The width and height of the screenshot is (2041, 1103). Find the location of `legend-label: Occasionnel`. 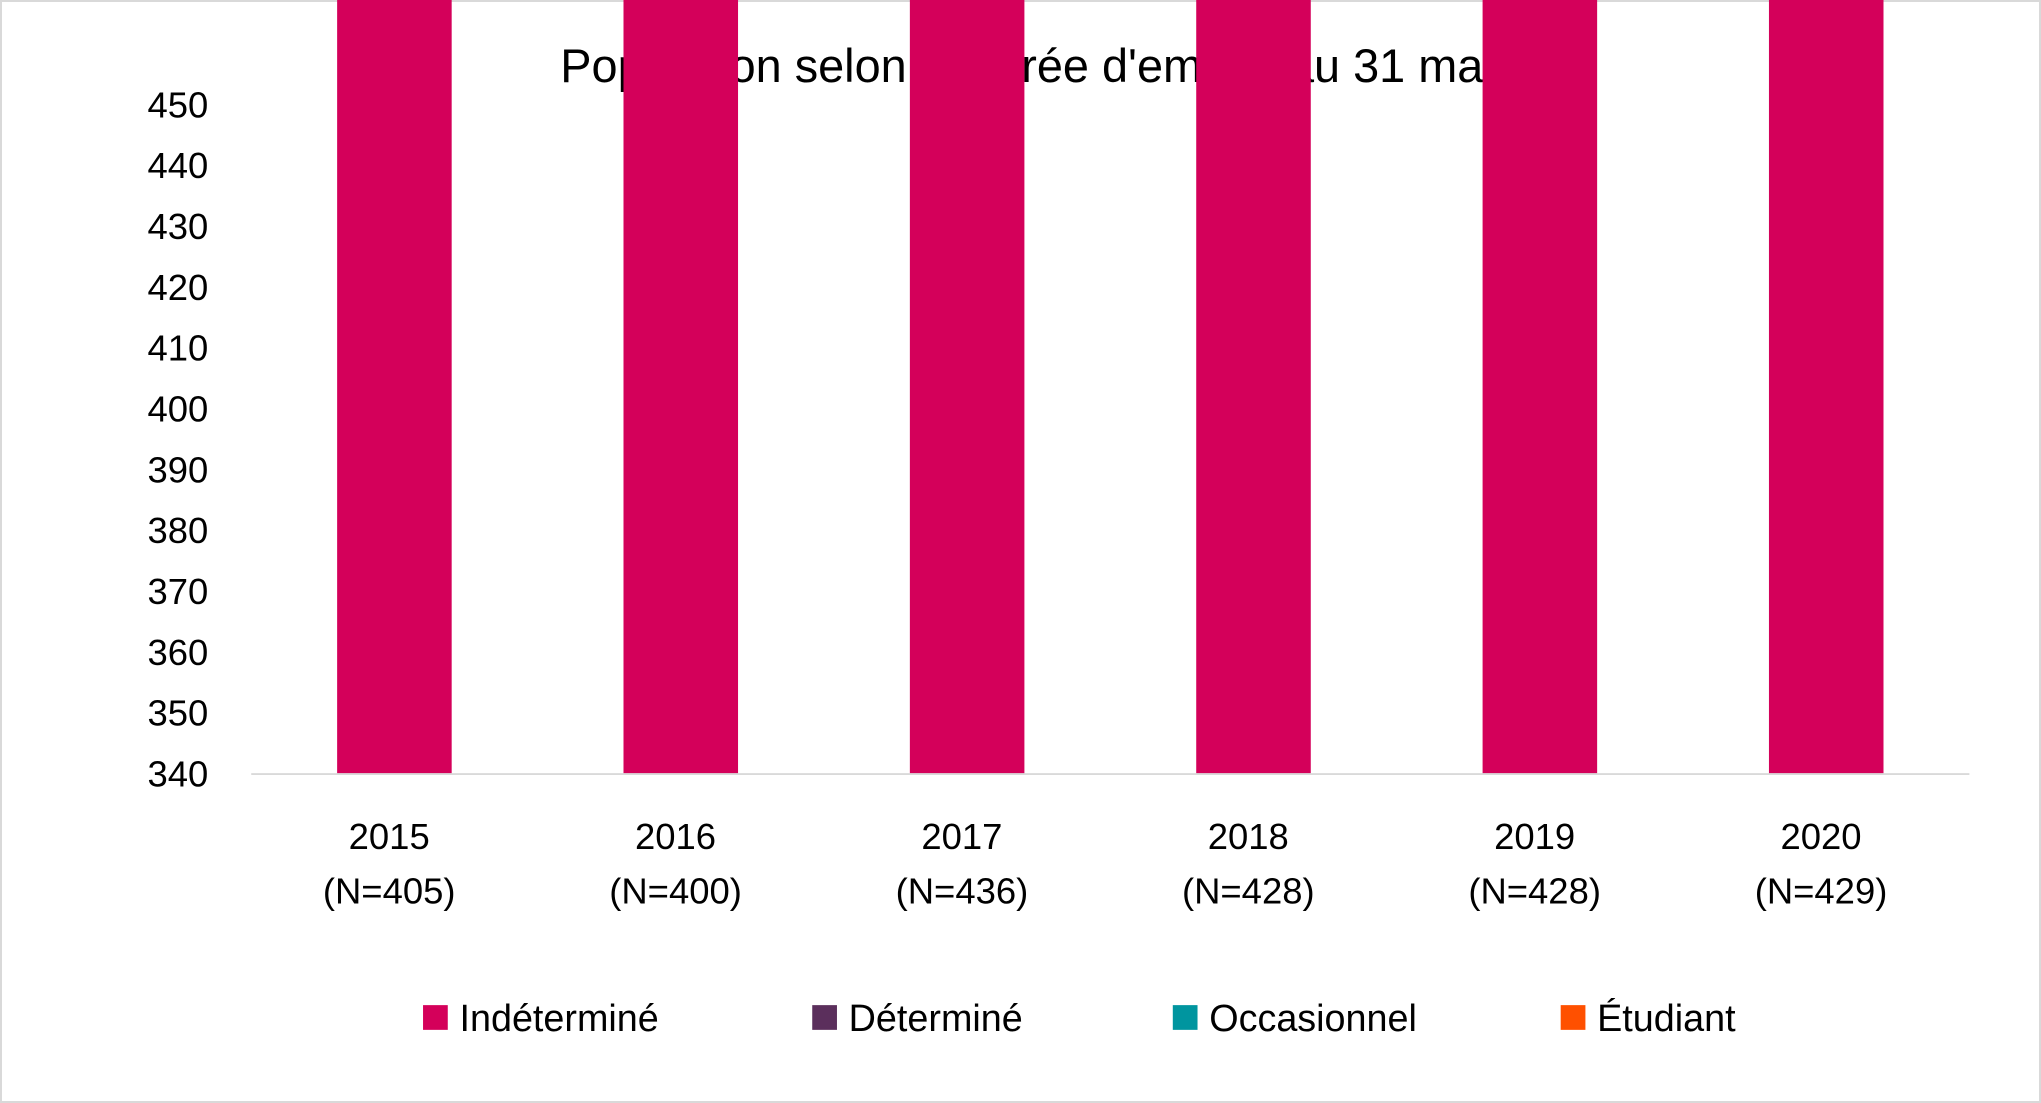

legend-label: Occasionnel is located at coordinates (1313, 1018).